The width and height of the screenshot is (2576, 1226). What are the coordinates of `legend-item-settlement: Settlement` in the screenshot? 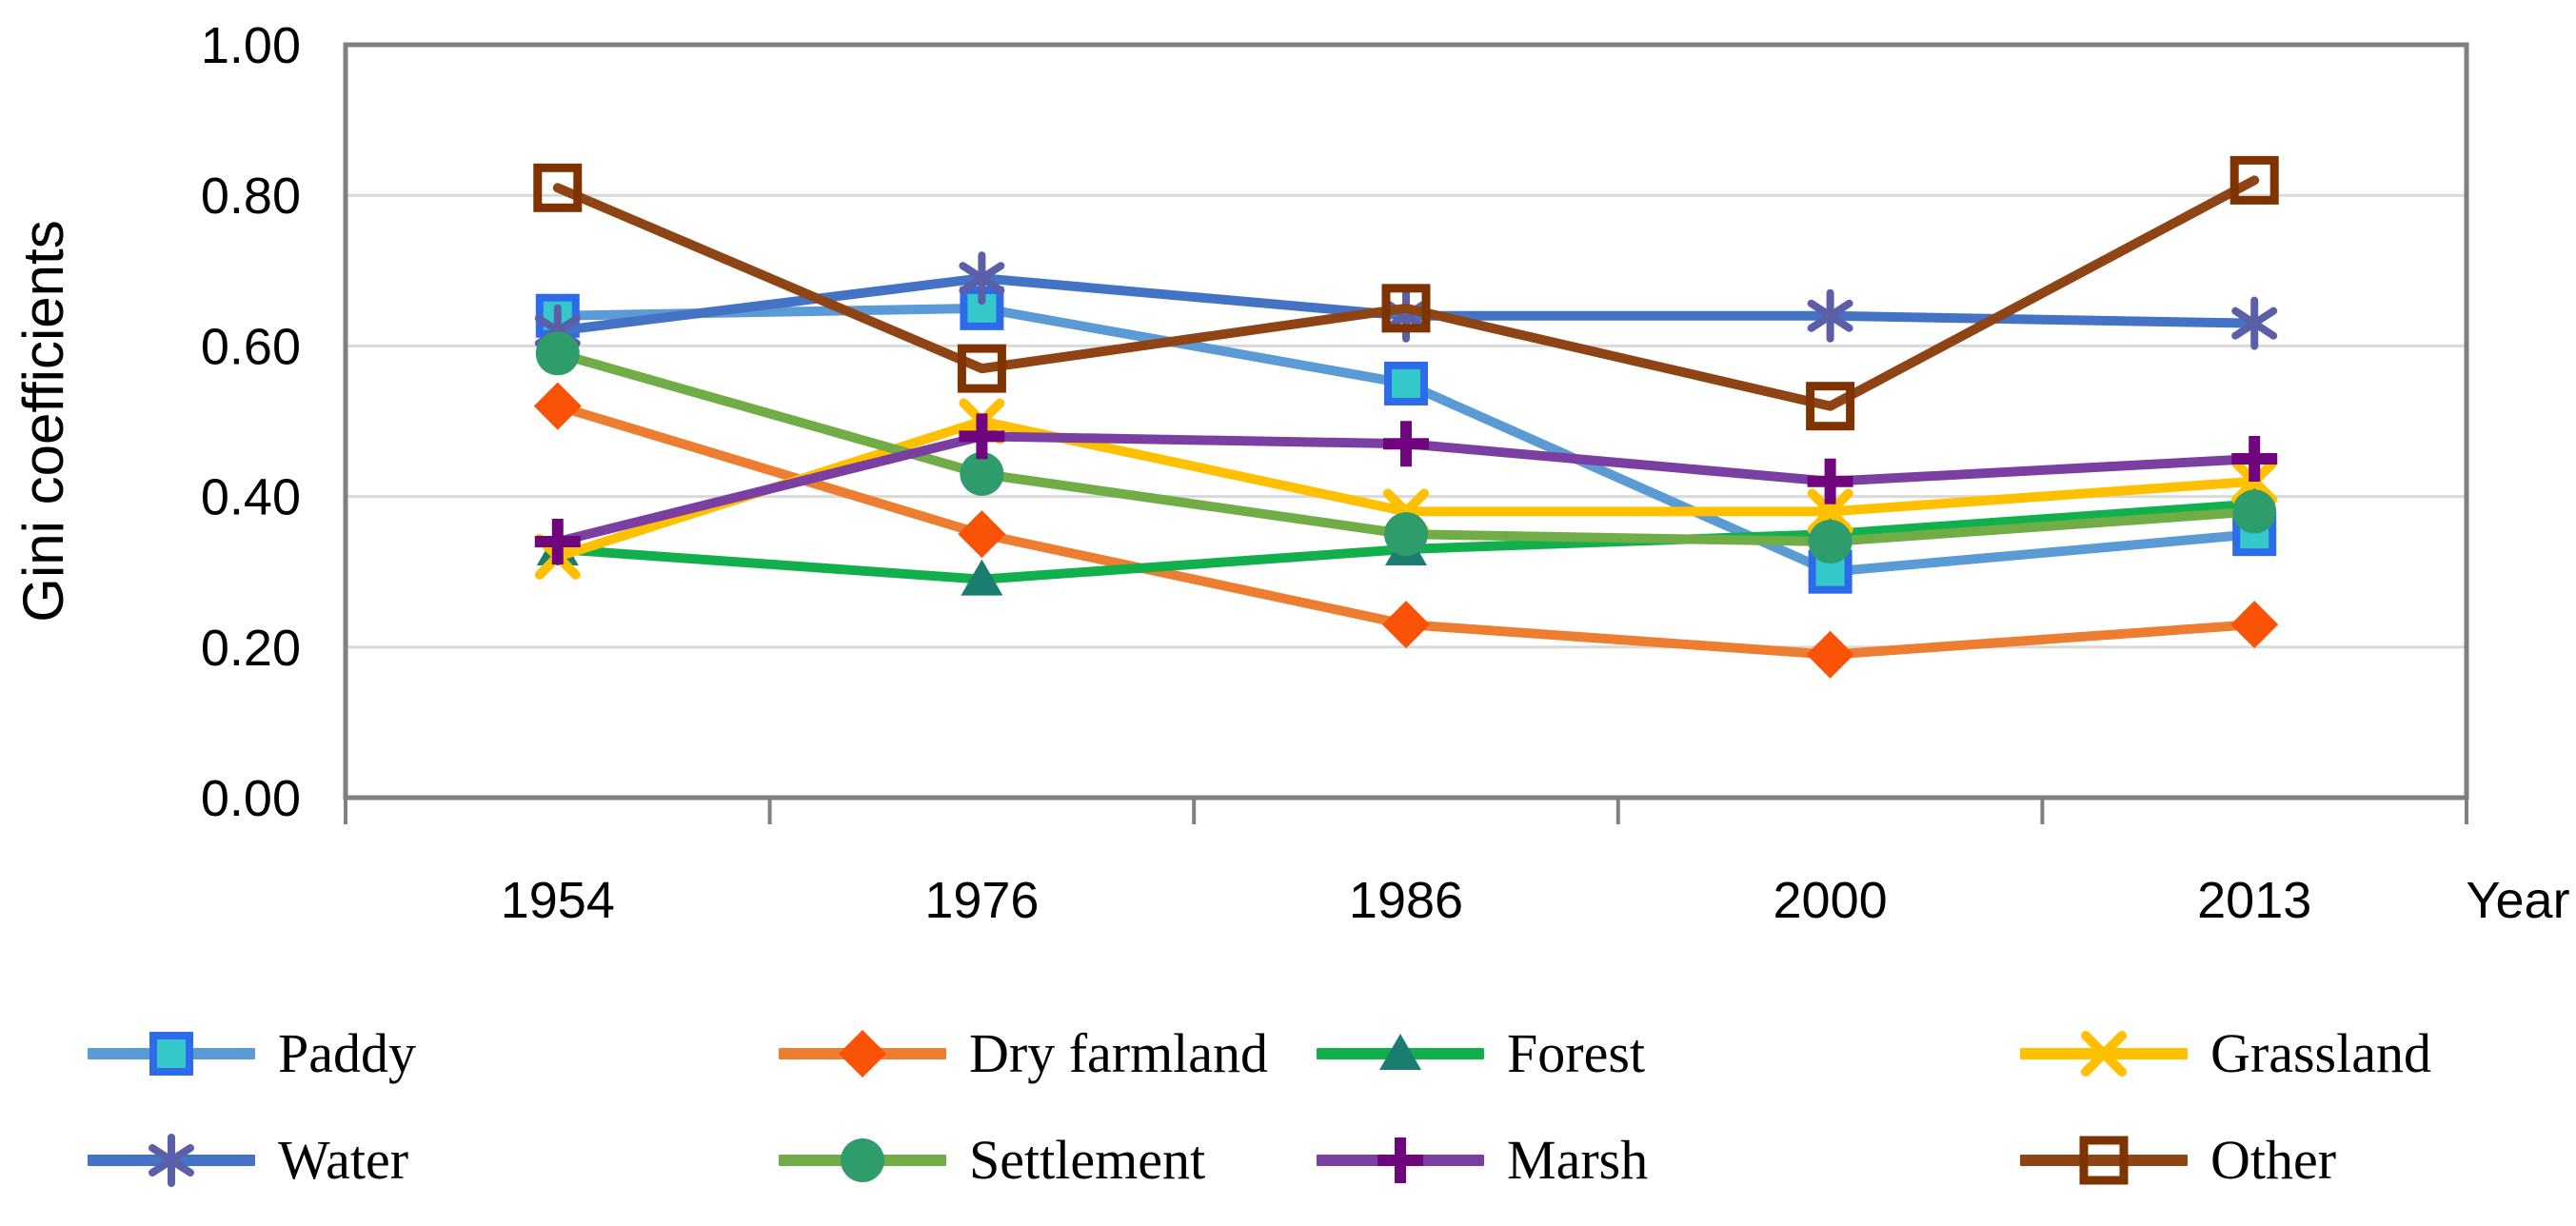 It's located at (990, 1160).